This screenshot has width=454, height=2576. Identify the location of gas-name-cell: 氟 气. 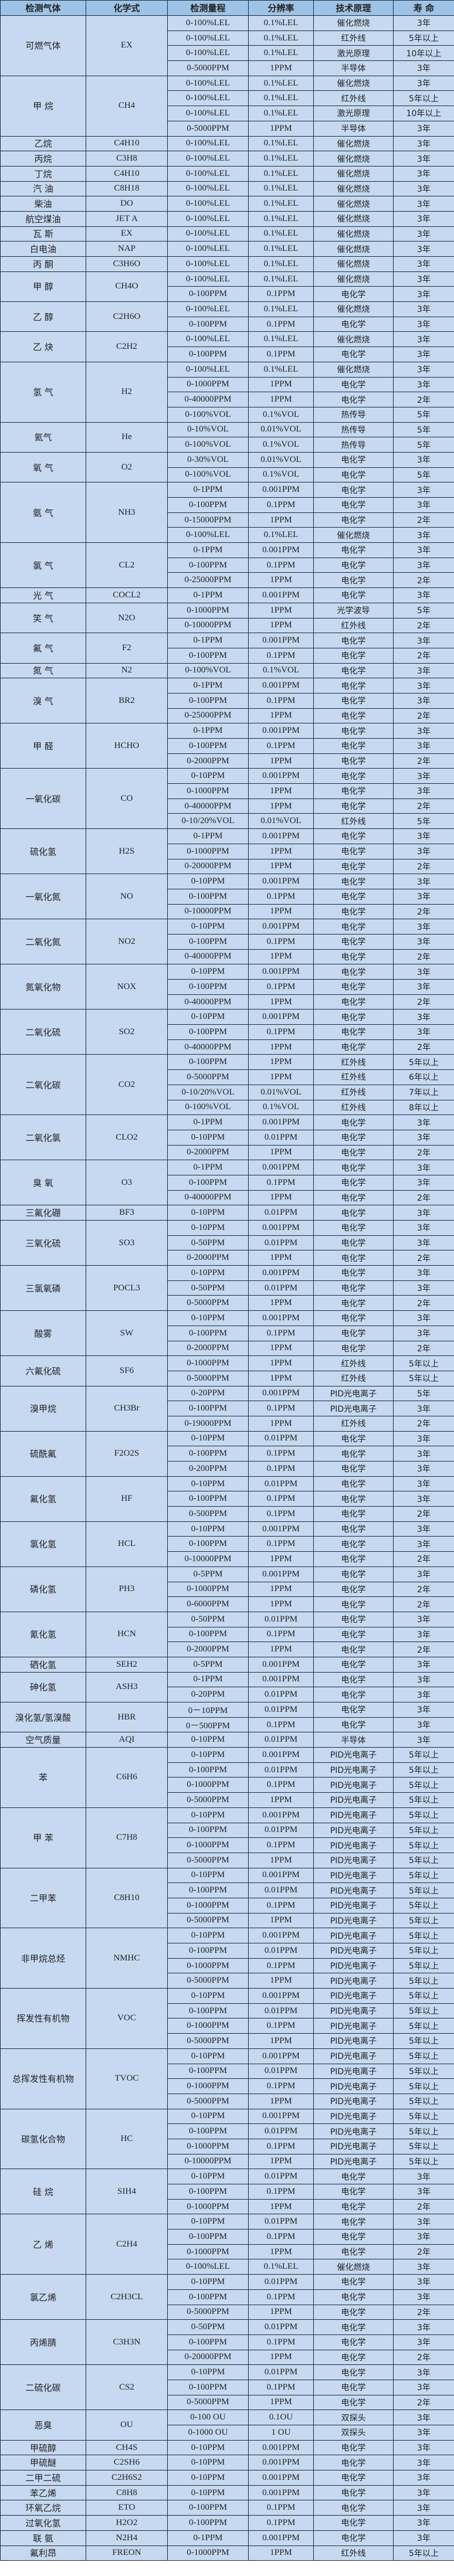
(43, 648).